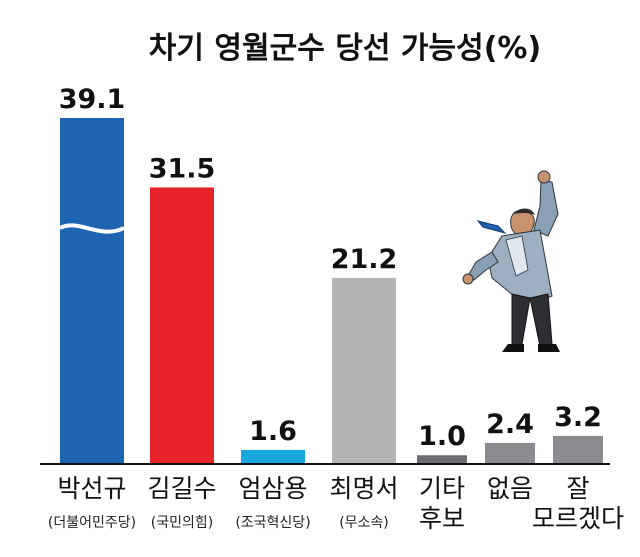 The image size is (640, 557). I want to click on category-label-6: 없음, so click(510, 488).